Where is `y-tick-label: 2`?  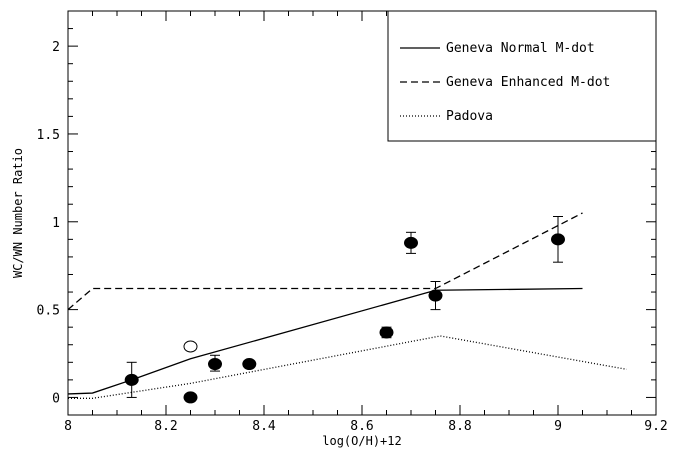 y-tick-label: 2 is located at coordinates (56, 47).